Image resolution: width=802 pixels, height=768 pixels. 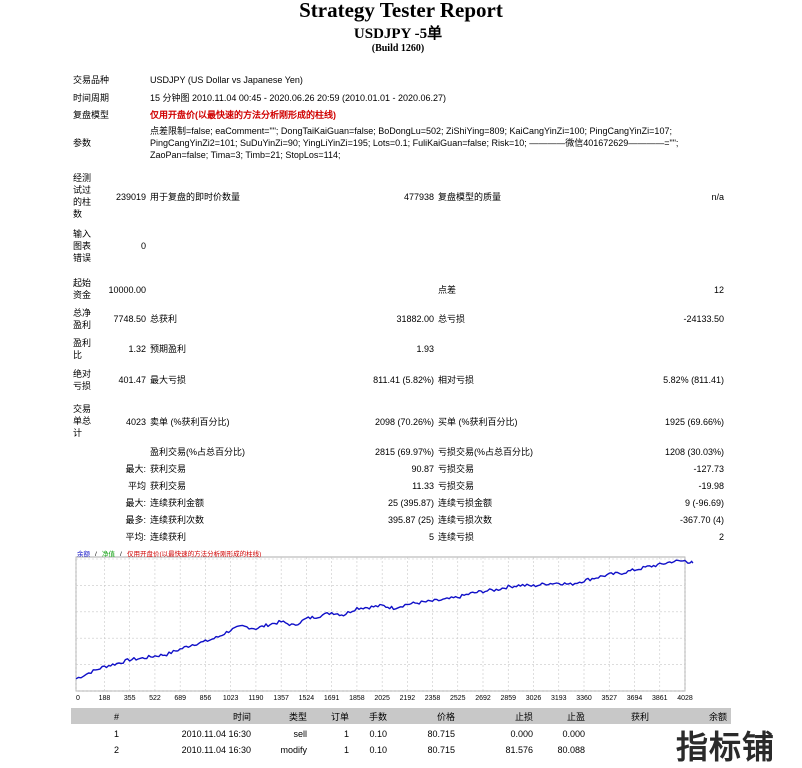 I want to click on report-subtitle: USDJPY -5单, so click(x=398, y=34).